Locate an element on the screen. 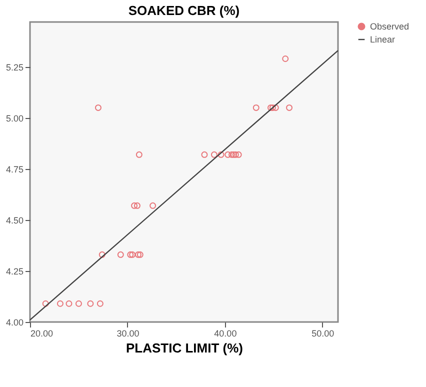  y-tick-label: 4.75 is located at coordinates (15, 169).